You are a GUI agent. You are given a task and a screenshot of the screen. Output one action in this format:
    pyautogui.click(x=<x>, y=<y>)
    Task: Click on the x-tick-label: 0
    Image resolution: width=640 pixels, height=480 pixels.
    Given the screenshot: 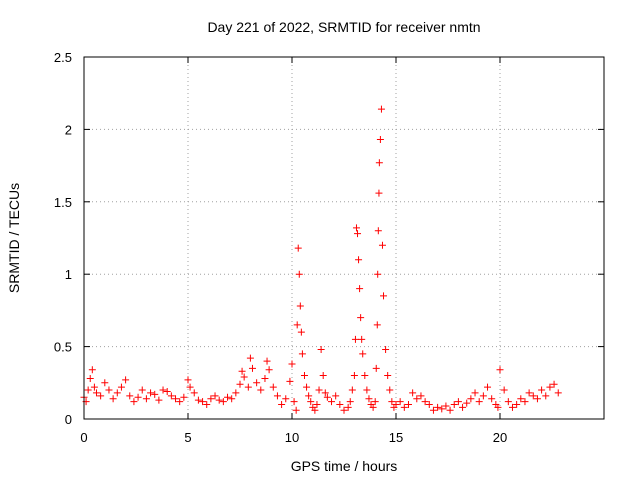 What is the action you would take?
    pyautogui.click(x=83, y=437)
    